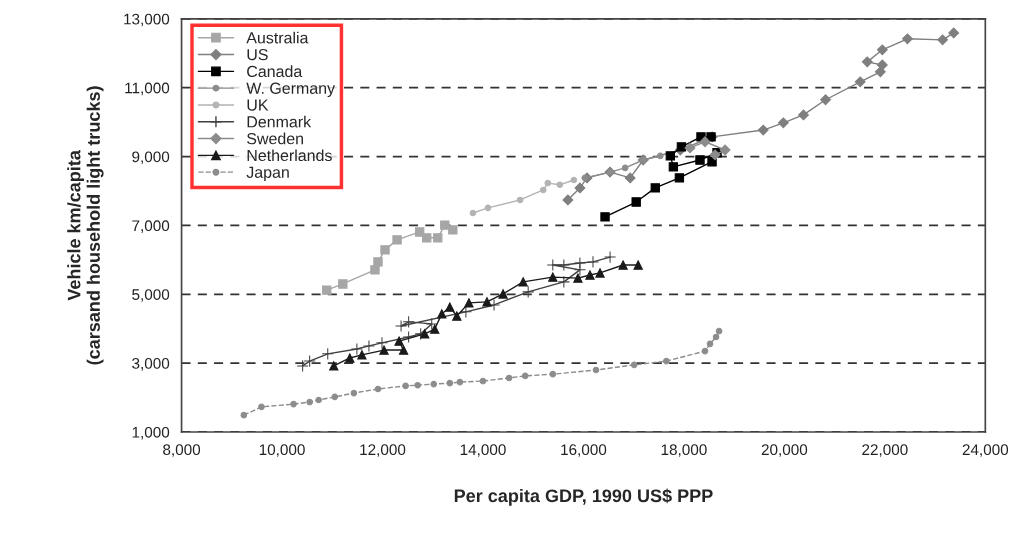 Image resolution: width=1020 pixels, height=538 pixels. I want to click on y-axis-title: Vehicle km/capita (carsand household light trucks), so click(85, 225).